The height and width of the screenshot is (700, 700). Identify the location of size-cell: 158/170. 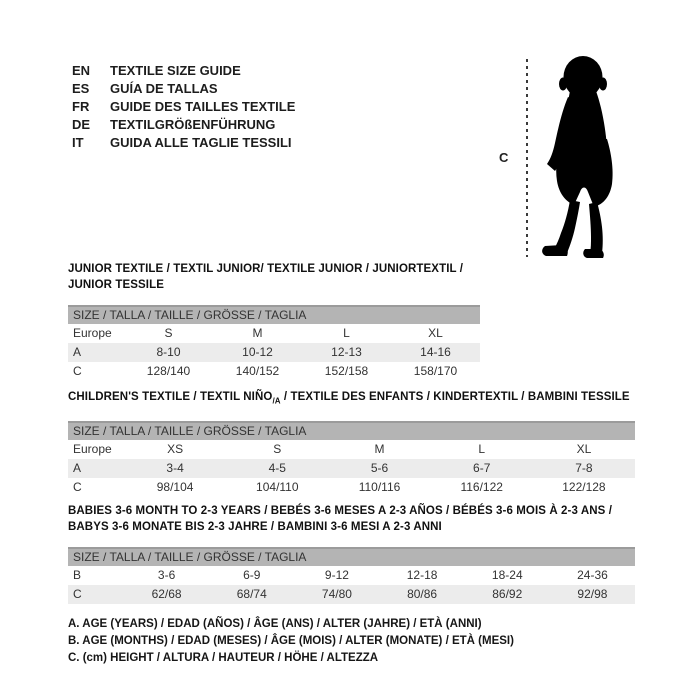
(435, 371).